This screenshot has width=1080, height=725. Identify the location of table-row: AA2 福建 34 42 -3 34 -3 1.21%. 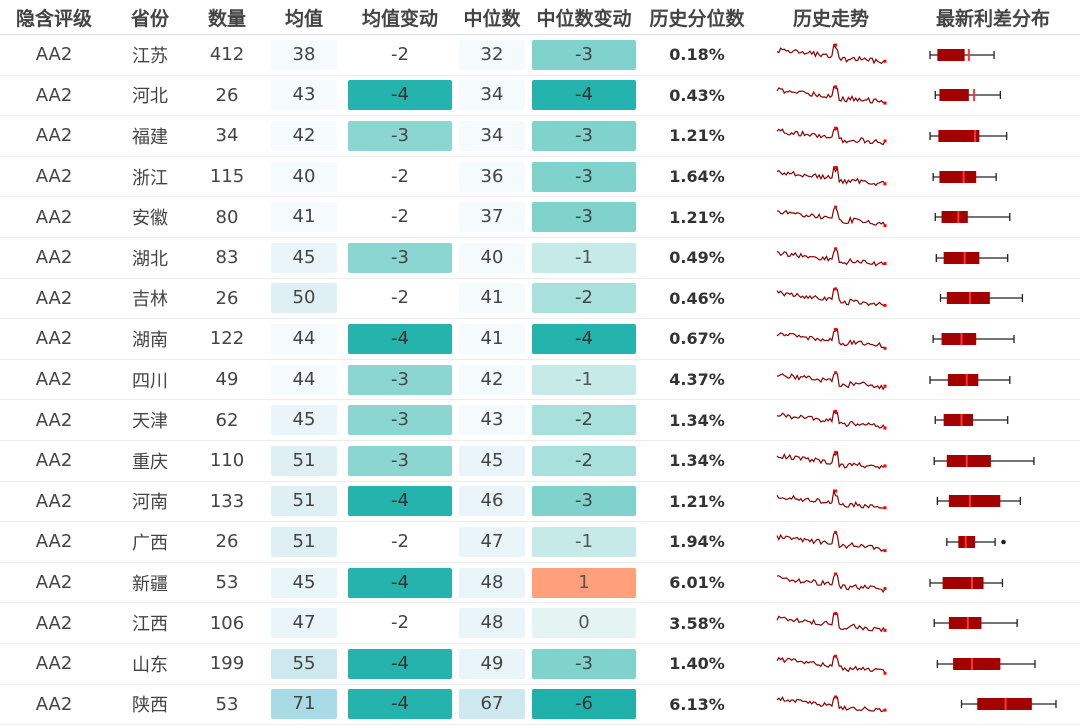
(540, 136).